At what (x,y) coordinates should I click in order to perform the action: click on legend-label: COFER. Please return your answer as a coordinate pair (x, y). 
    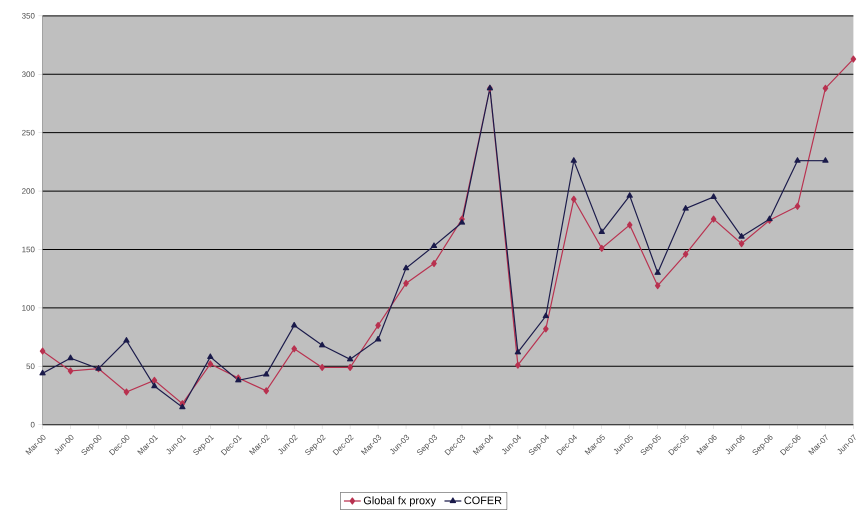
    Looking at the image, I should click on (483, 500).